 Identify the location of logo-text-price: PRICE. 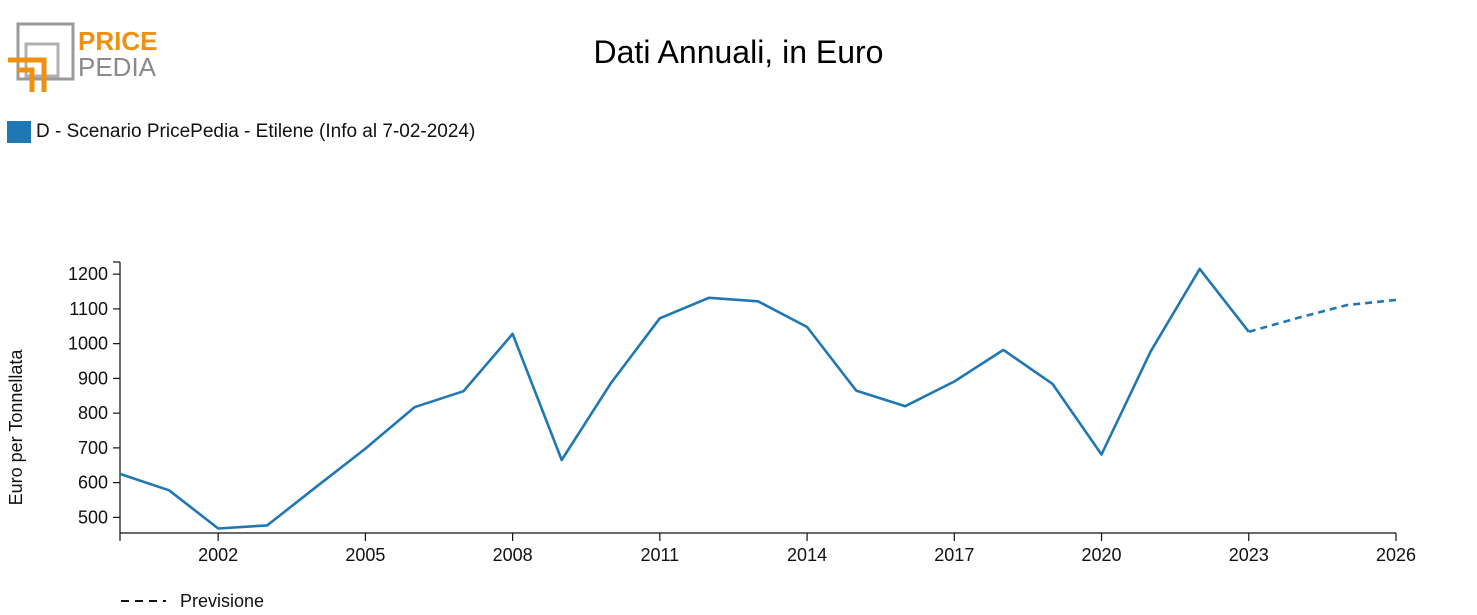
(117, 41).